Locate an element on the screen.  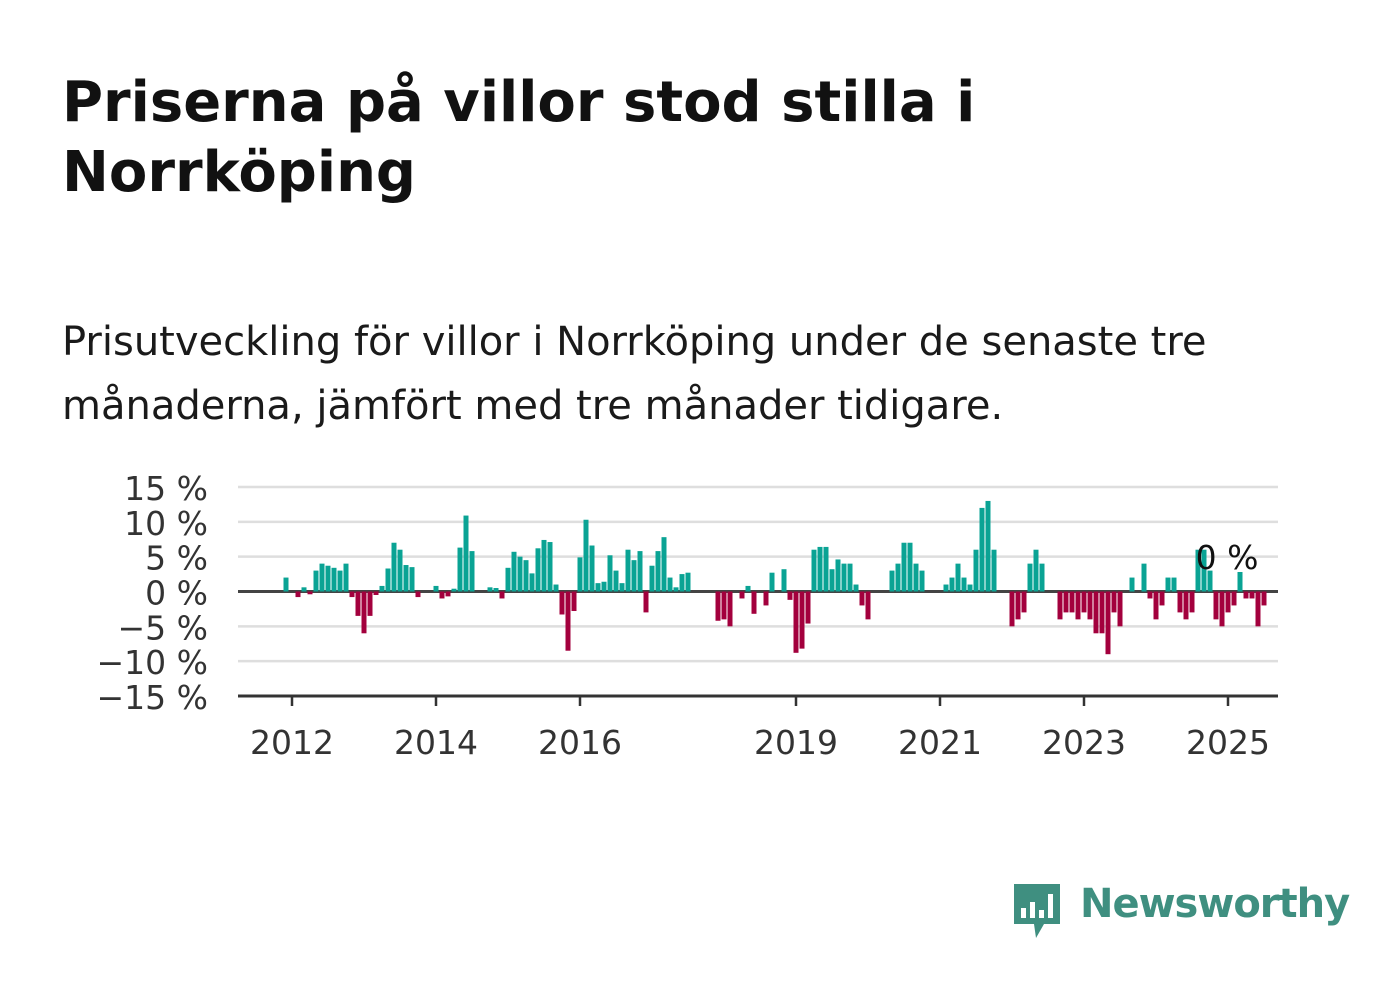
y-tick-label: 5 % is located at coordinates (176, 558).